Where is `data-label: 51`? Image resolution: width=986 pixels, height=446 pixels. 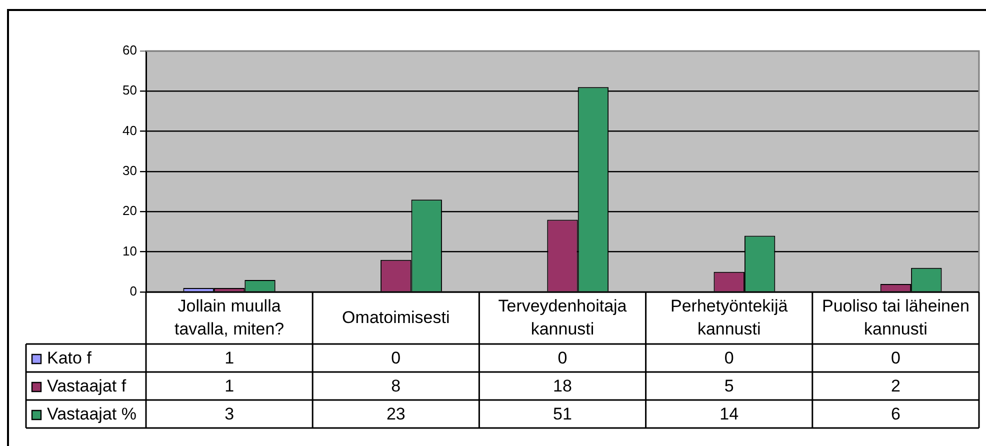
data-label: 51 is located at coordinates (562, 414).